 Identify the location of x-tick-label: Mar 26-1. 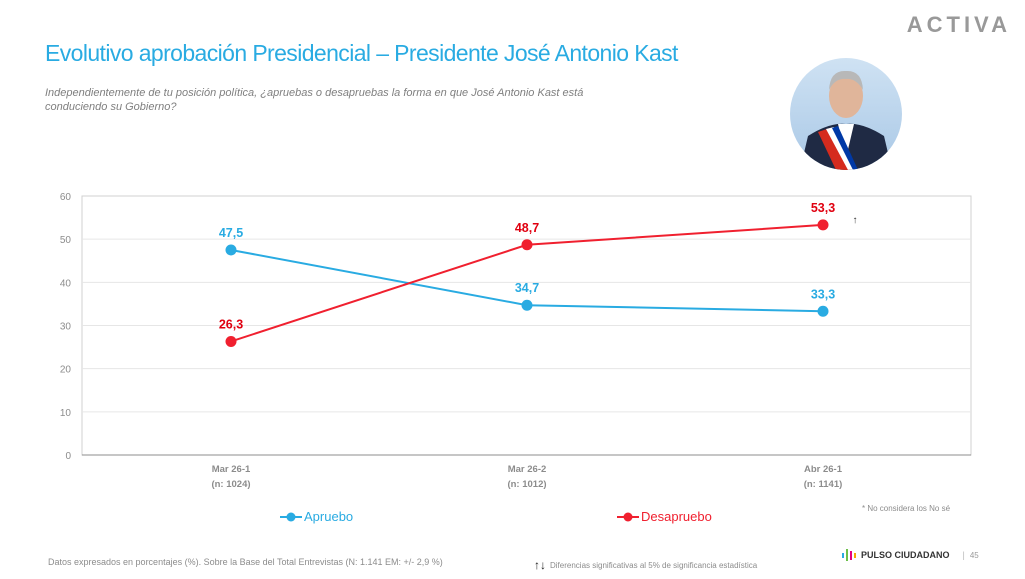
(231, 469).